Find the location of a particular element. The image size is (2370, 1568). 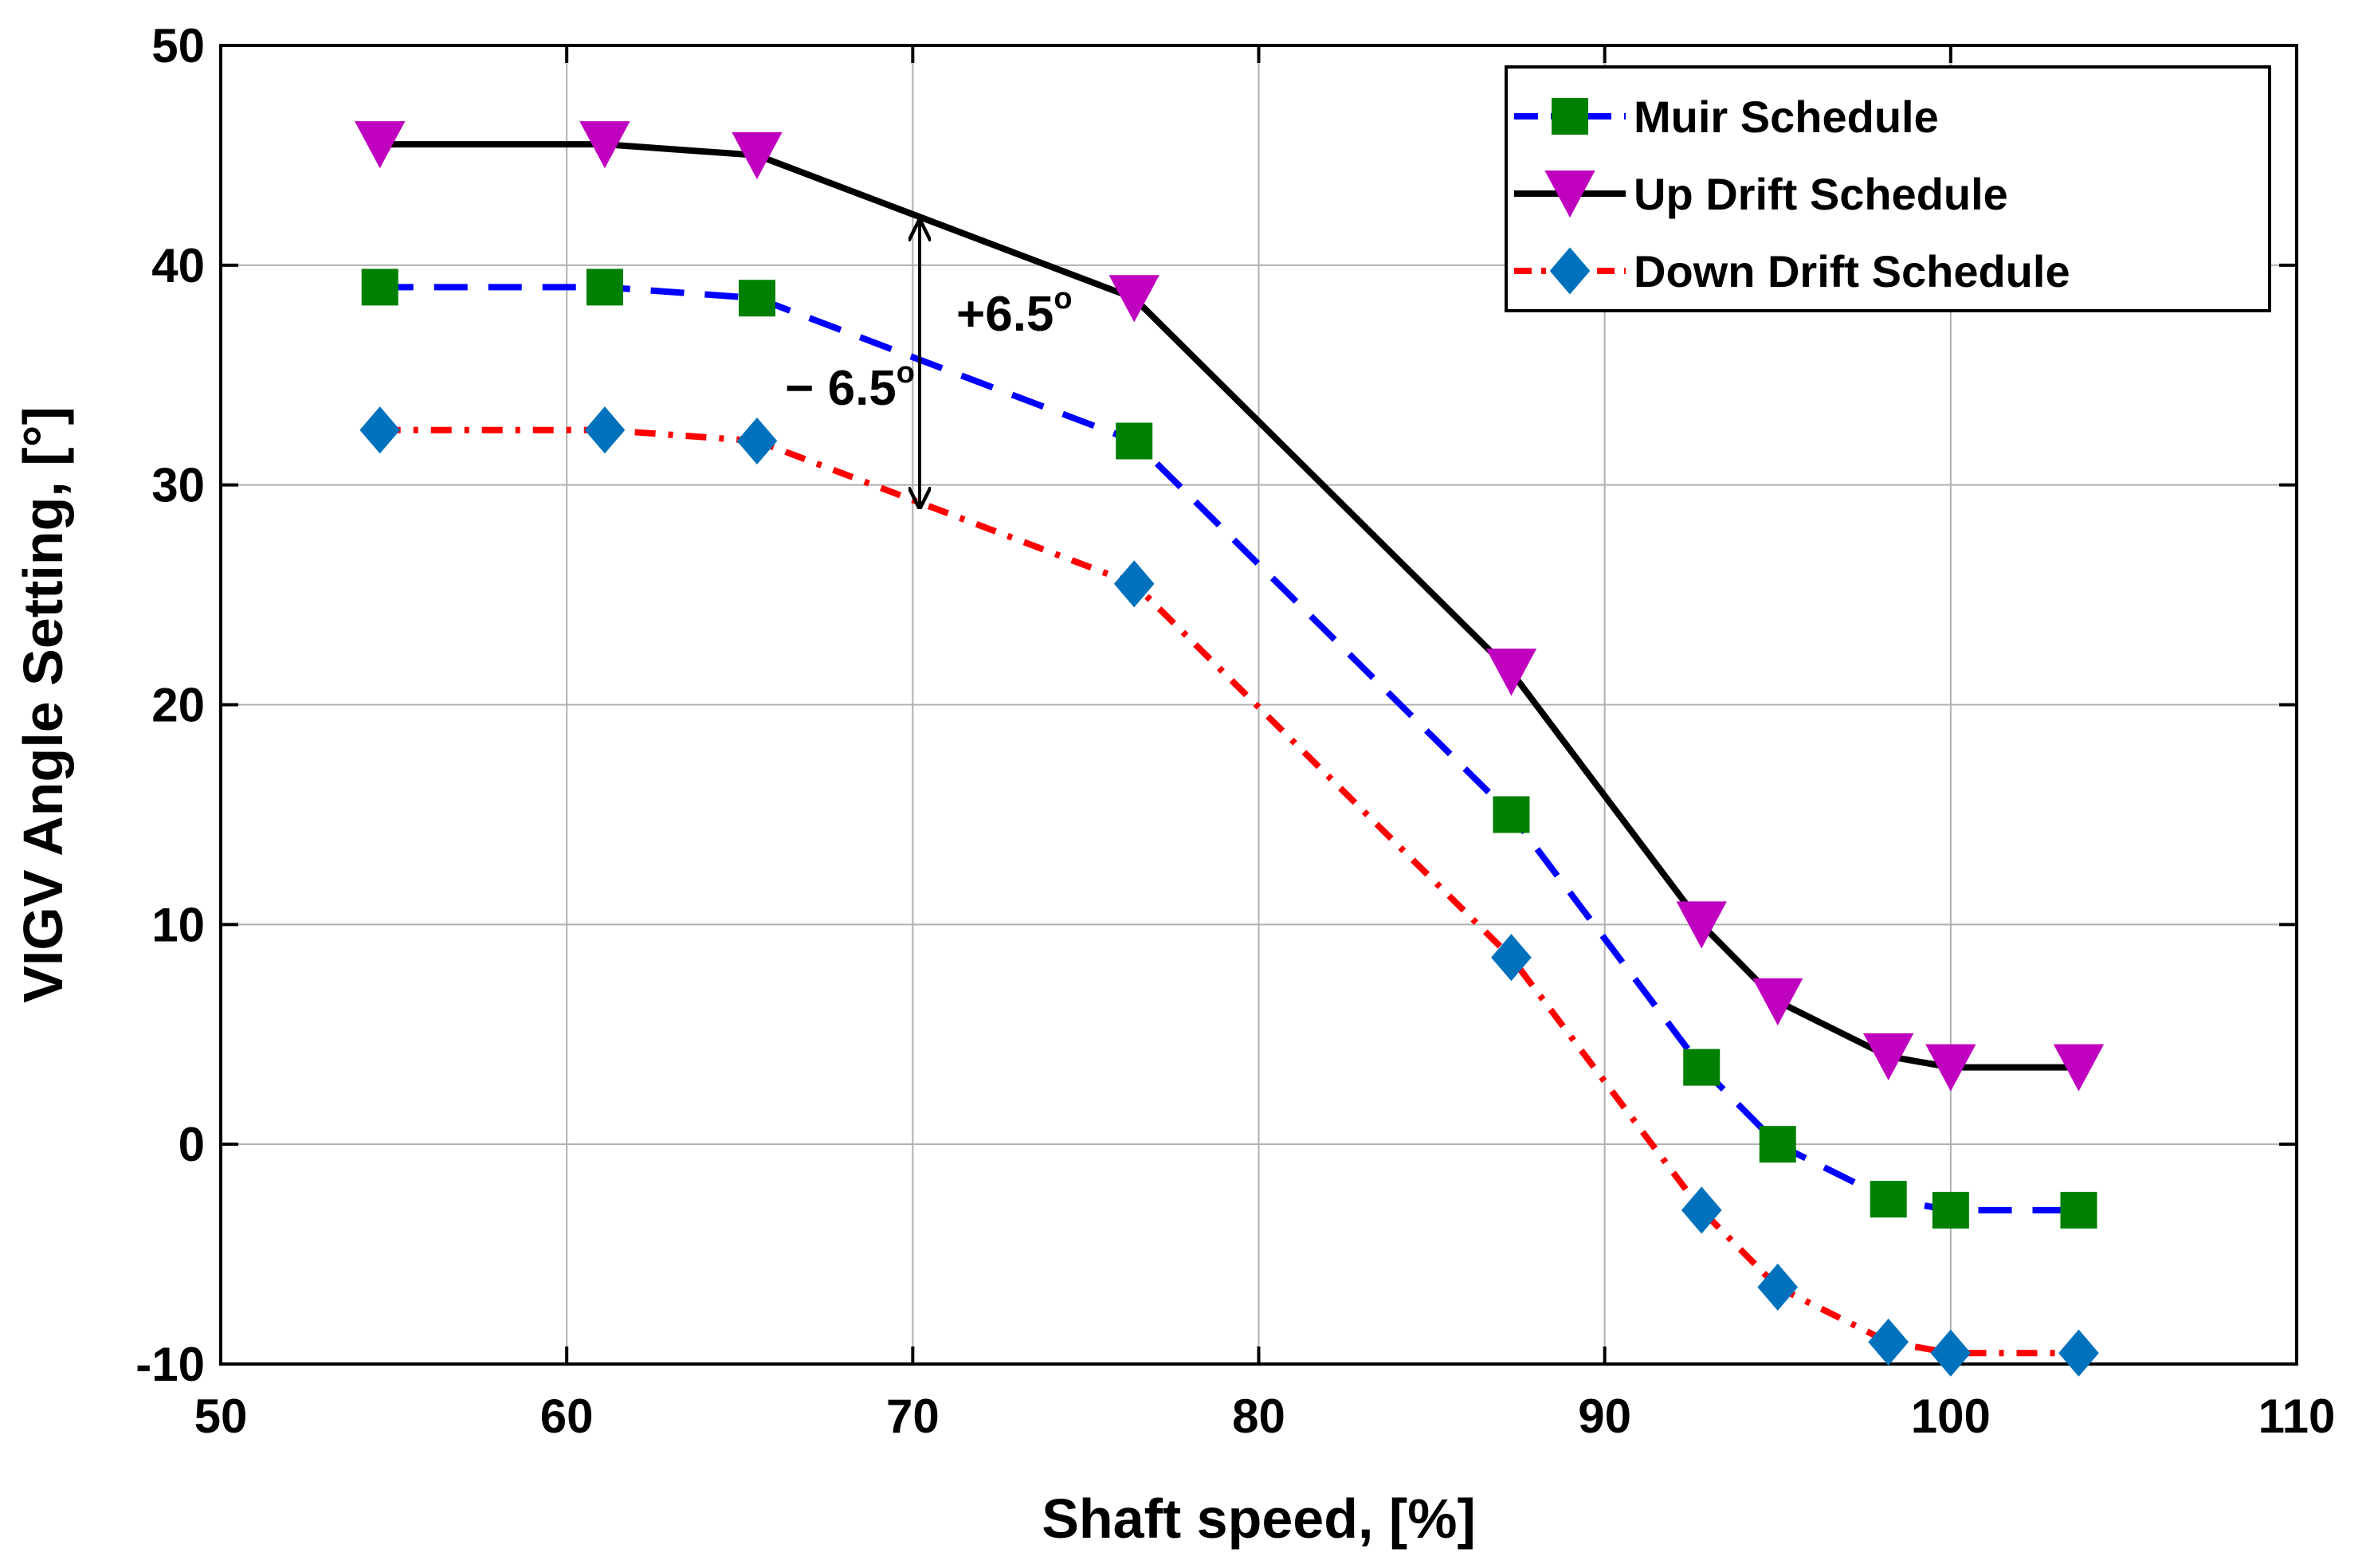

legend-item-down-drift-schedule: Down Drift Schedule is located at coordinates (1792, 271).